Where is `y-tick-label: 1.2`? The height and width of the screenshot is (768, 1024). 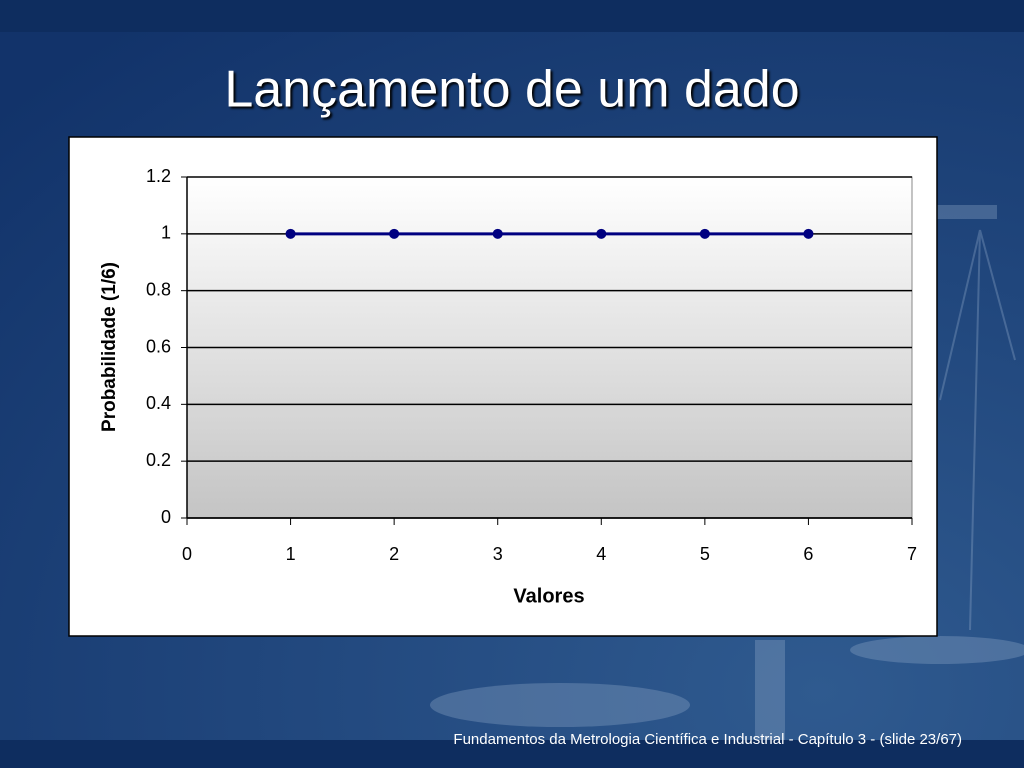 y-tick-label: 1.2 is located at coordinates (158, 176).